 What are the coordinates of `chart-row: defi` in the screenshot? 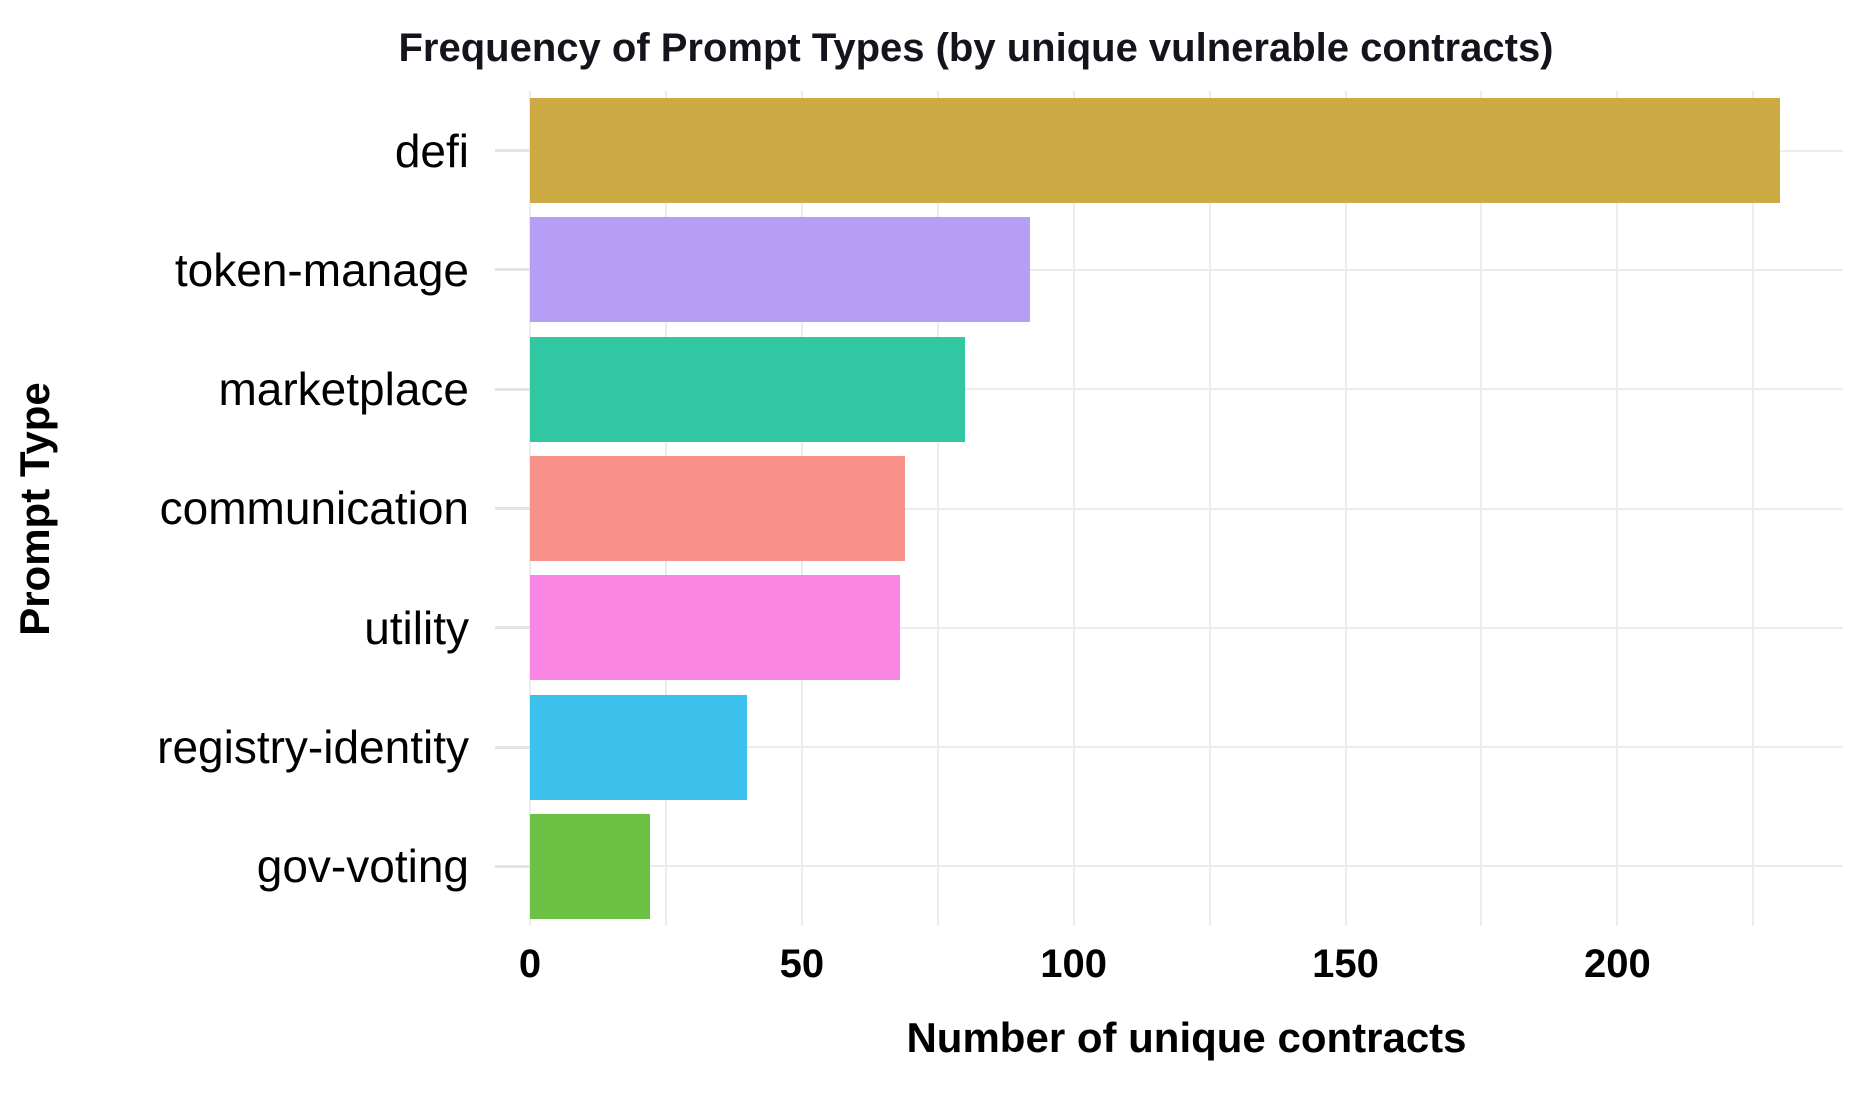 It's located at (963, 150).